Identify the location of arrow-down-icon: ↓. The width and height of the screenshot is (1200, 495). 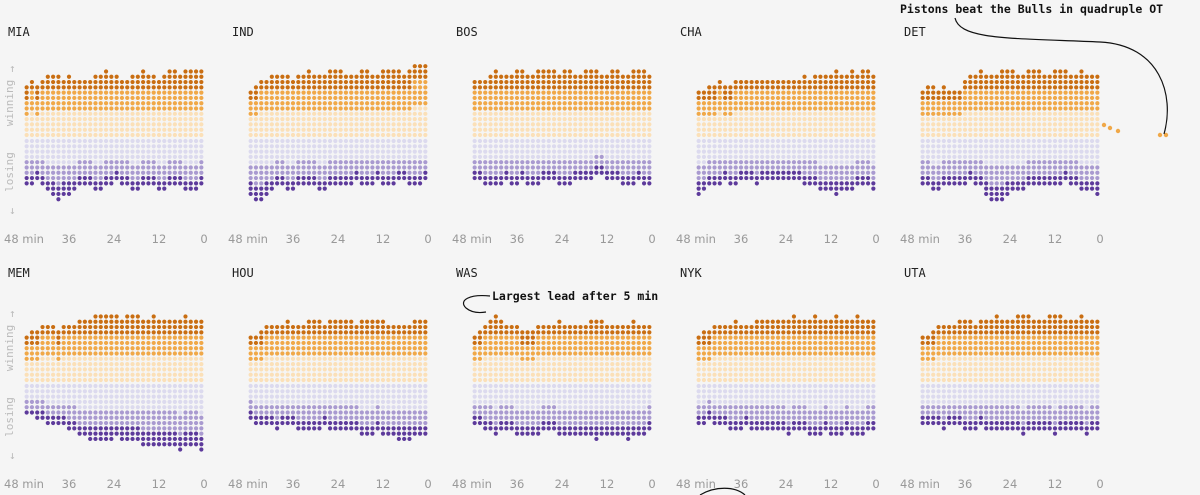
(12, 210).